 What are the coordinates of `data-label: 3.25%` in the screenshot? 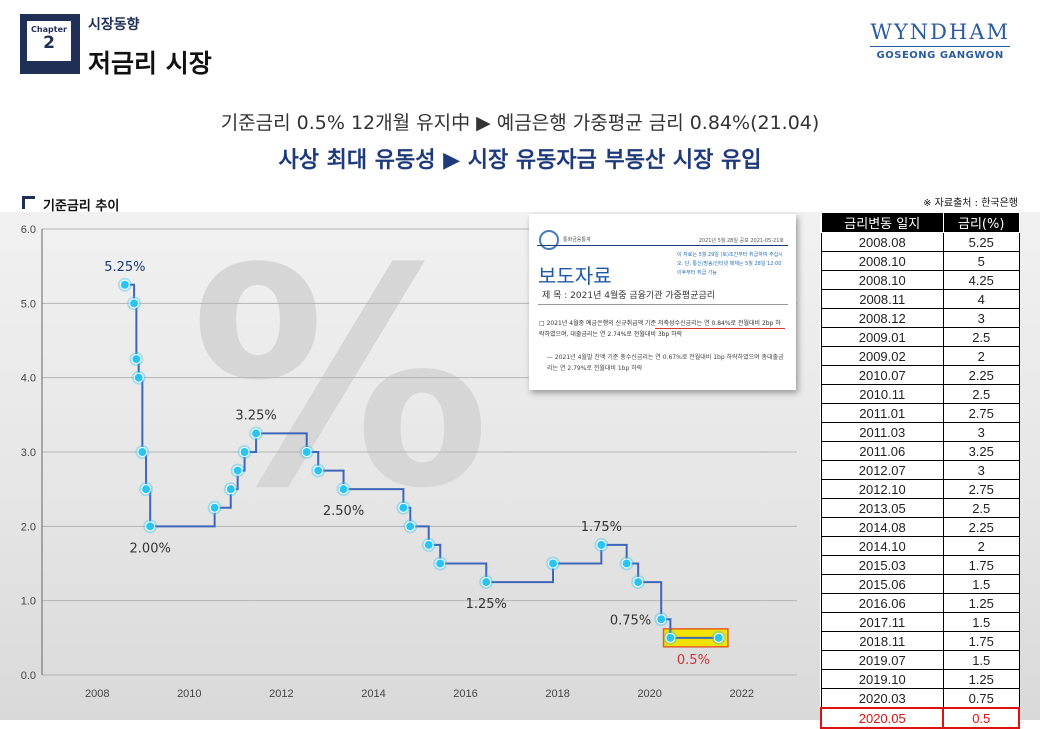 It's located at (255, 415).